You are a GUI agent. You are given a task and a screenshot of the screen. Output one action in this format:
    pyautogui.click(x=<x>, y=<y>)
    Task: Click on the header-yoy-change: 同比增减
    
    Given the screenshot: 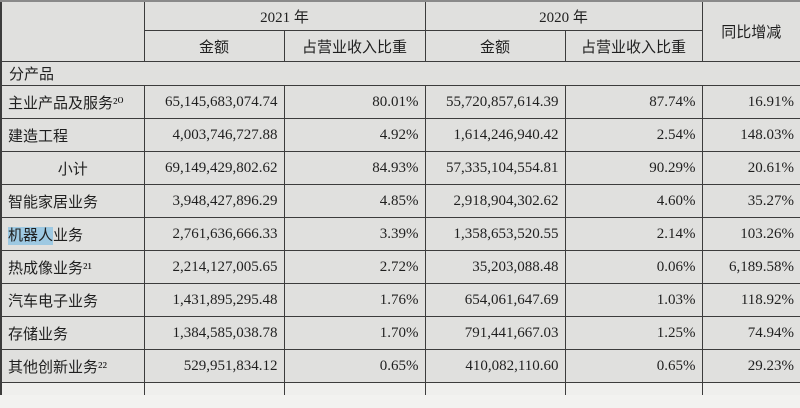 What is the action you would take?
    pyautogui.click(x=750, y=31)
    